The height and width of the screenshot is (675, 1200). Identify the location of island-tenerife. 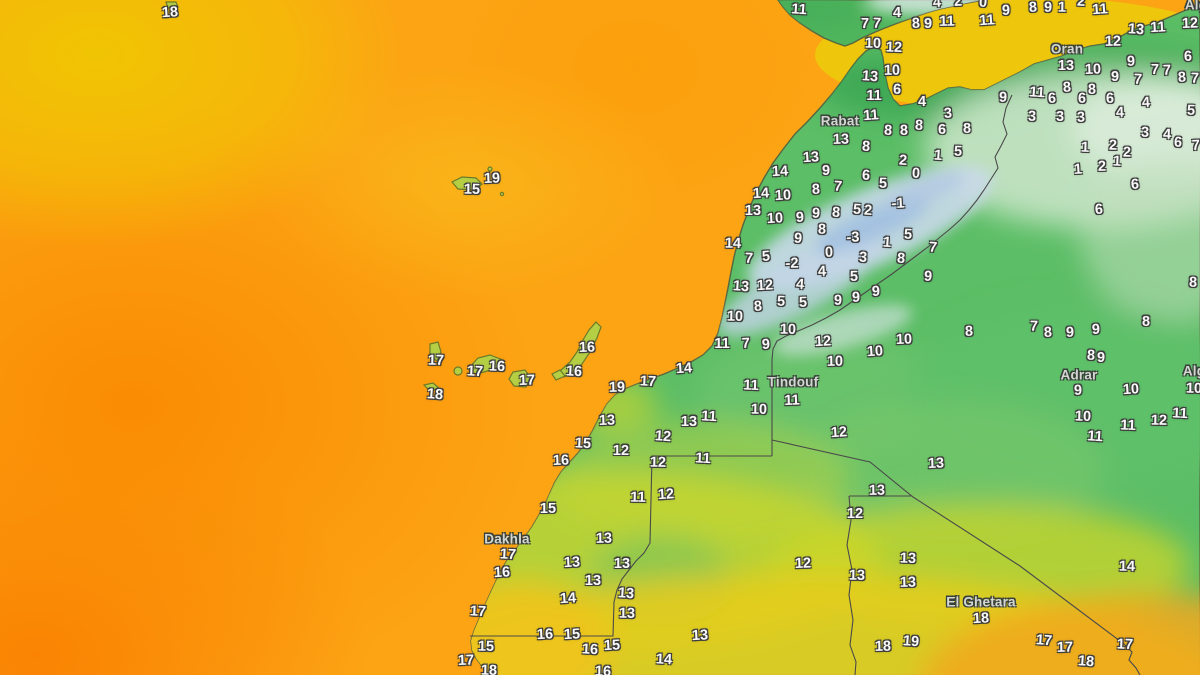
(485, 364).